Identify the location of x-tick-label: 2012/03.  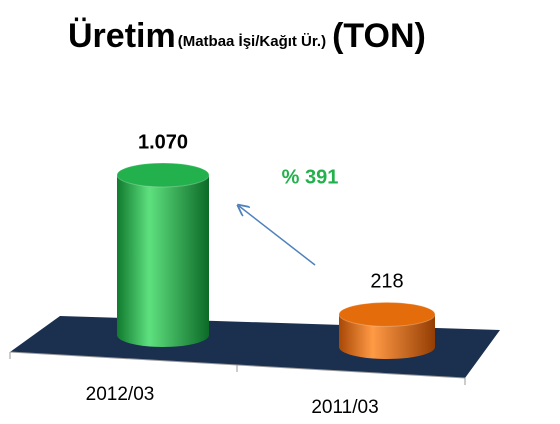
(120, 394).